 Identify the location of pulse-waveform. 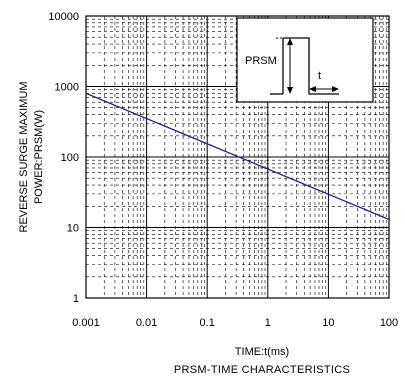
(311, 66).